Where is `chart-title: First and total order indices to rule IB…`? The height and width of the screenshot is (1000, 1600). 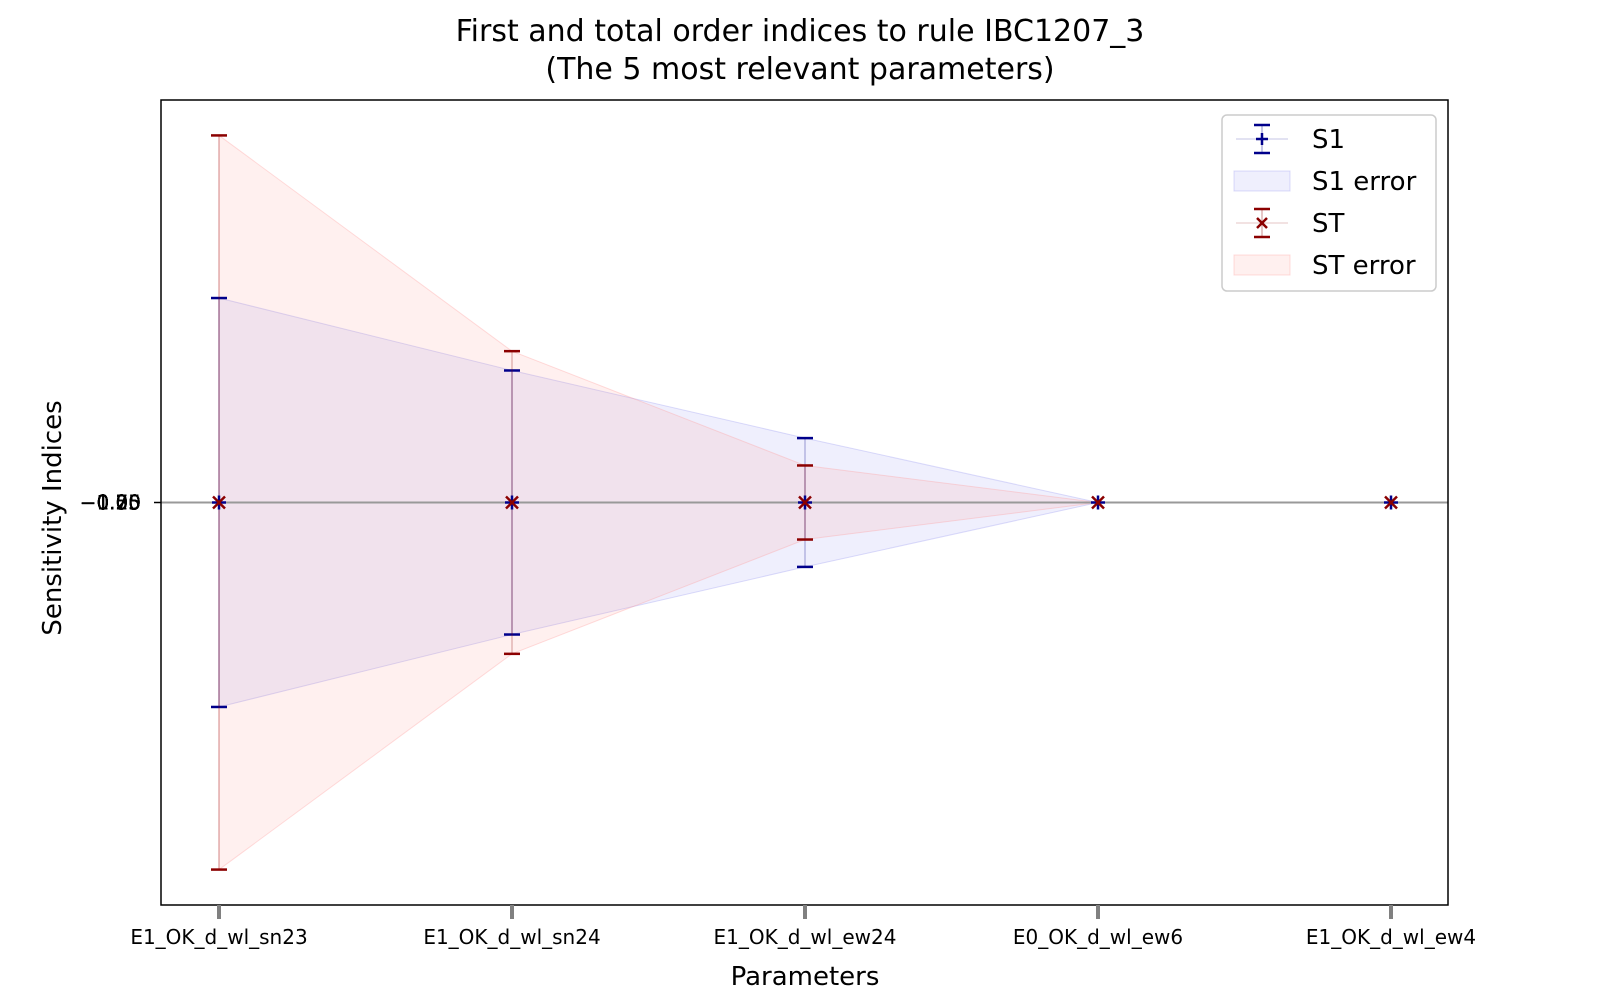
chart-title: First and total order indices to rule IB… is located at coordinates (800, 31).